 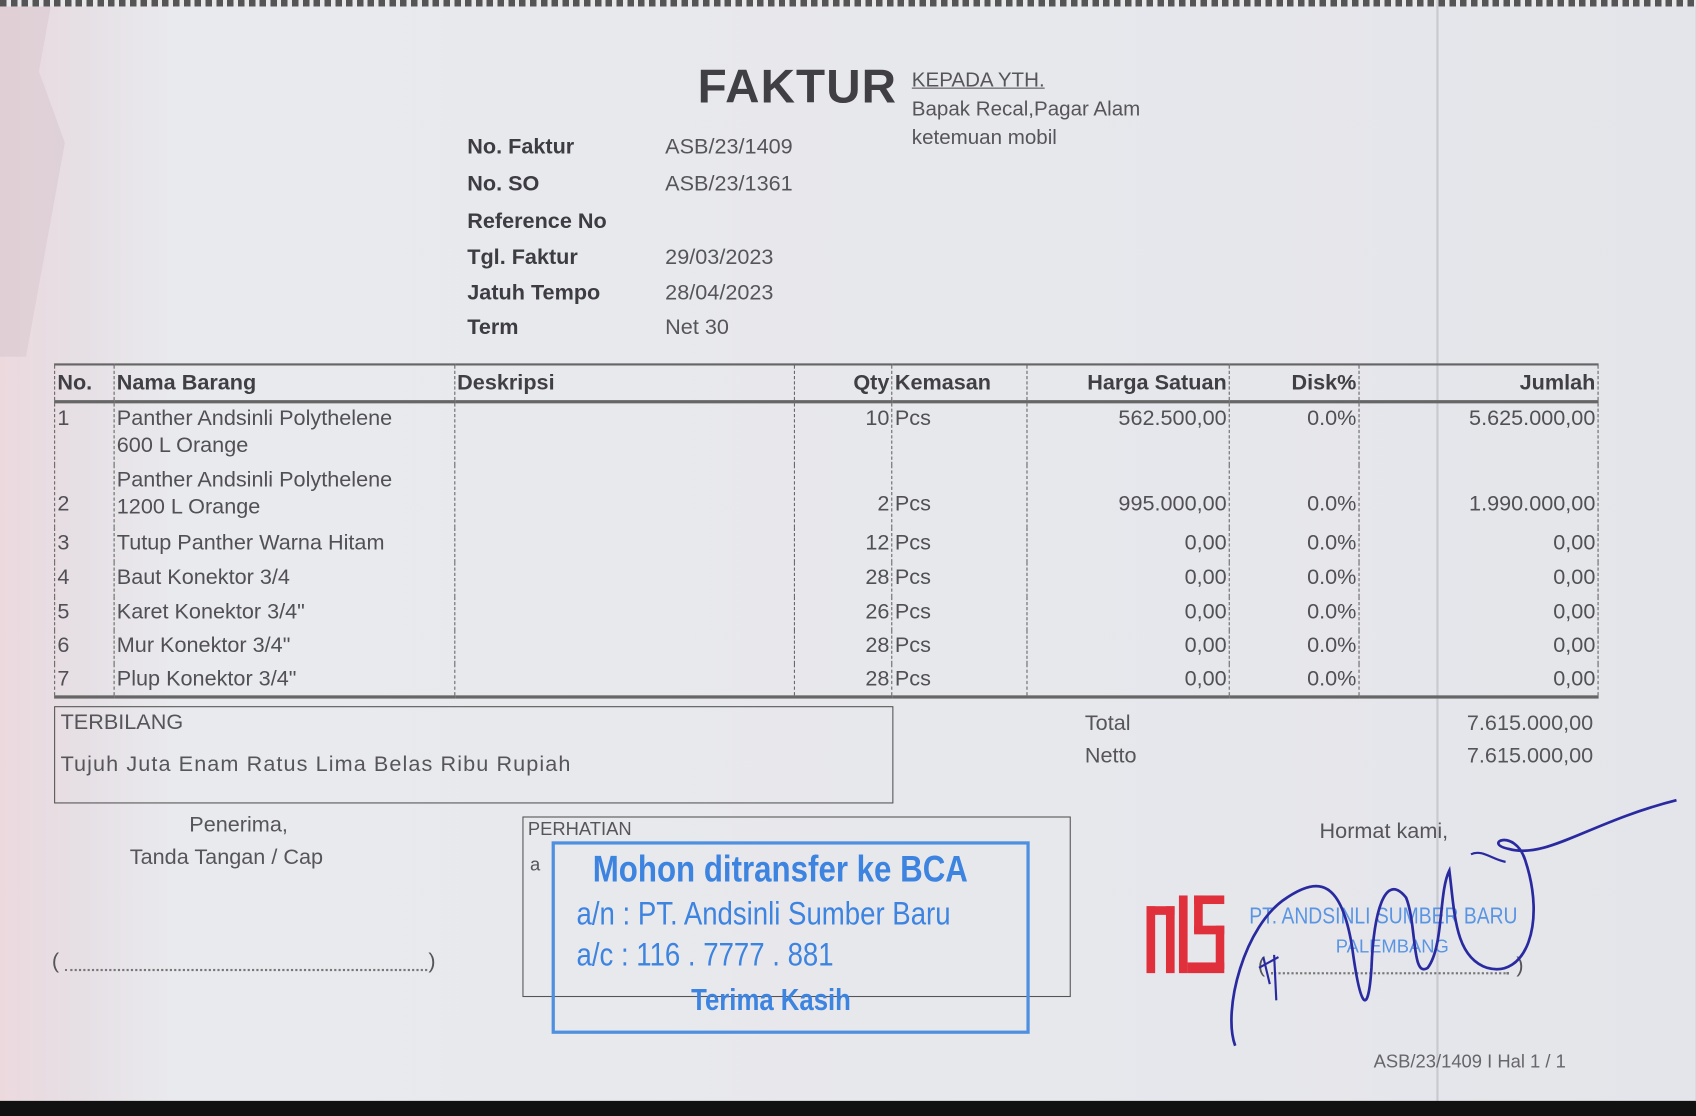 I want to click on row-name-text: Mur Konektor 3/4", so click(x=203, y=645).